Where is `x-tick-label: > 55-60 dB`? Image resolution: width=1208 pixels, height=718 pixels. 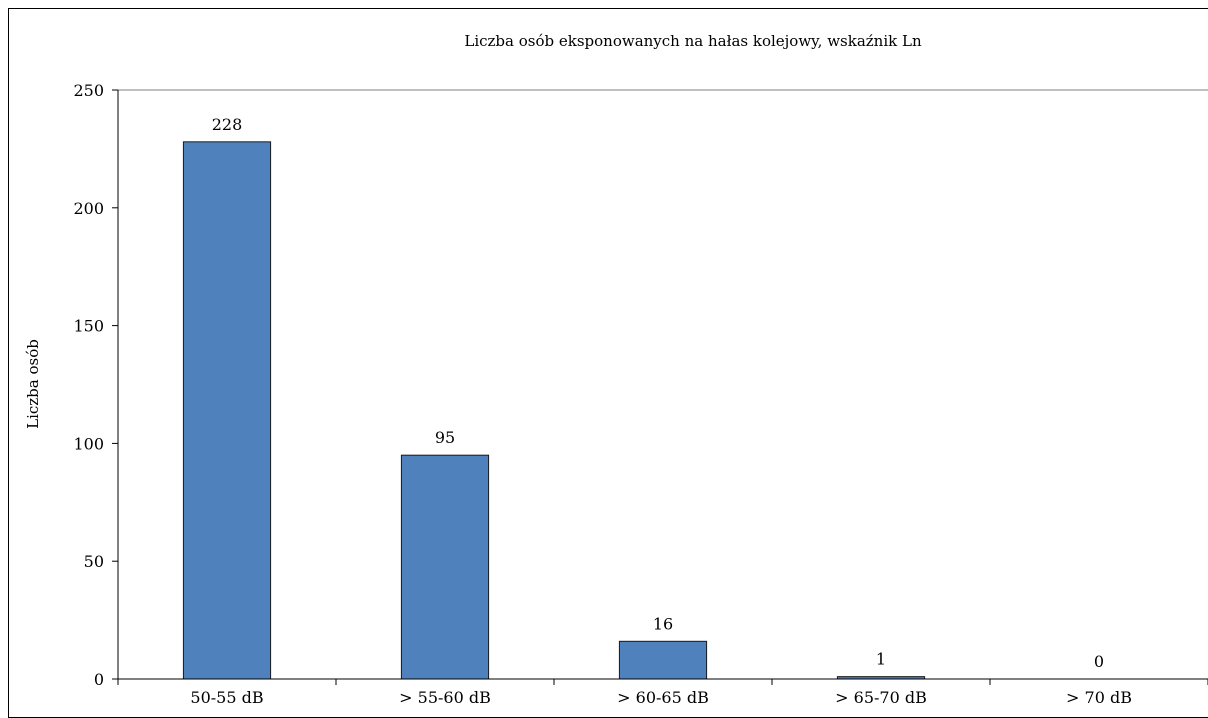 x-tick-label: > 55-60 dB is located at coordinates (445, 697).